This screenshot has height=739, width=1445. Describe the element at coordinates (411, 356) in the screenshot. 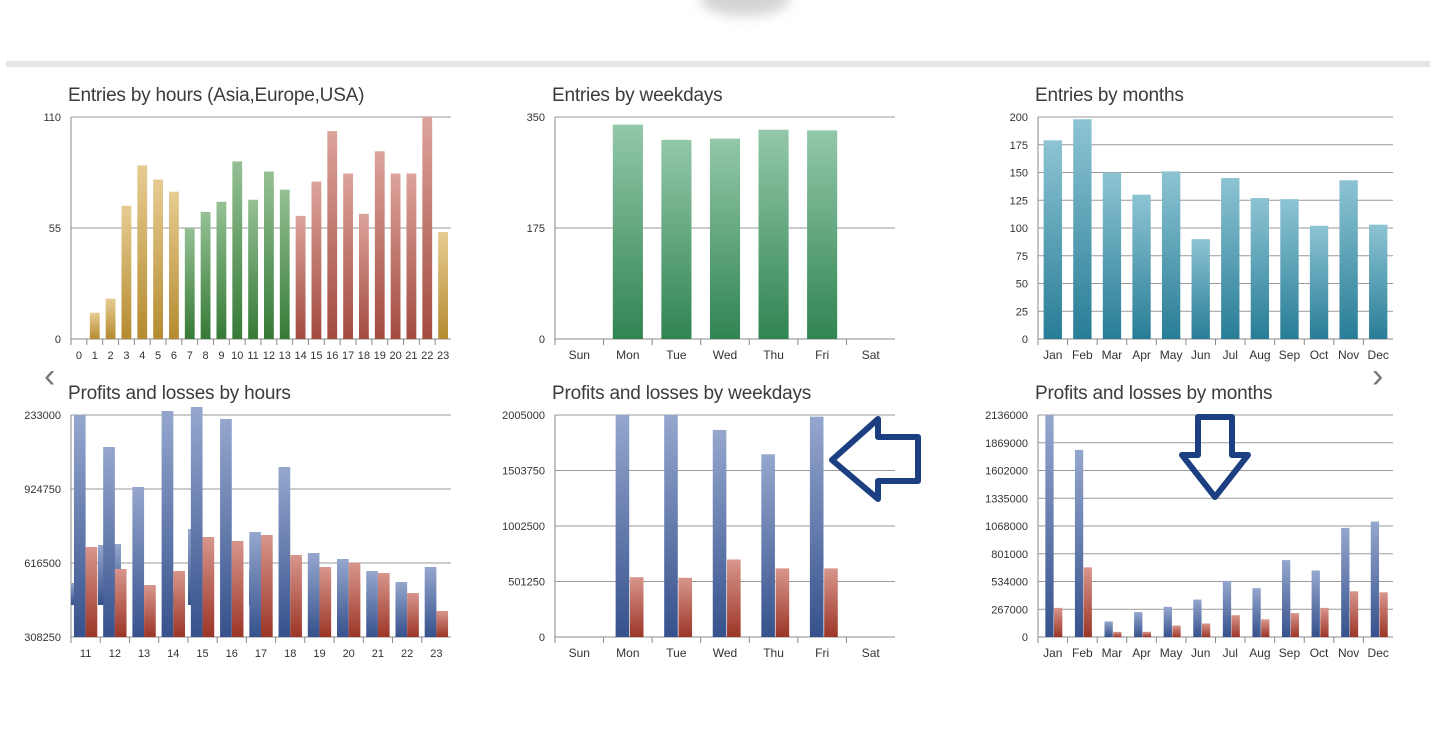

I see `x-tick-label: 21` at that location.